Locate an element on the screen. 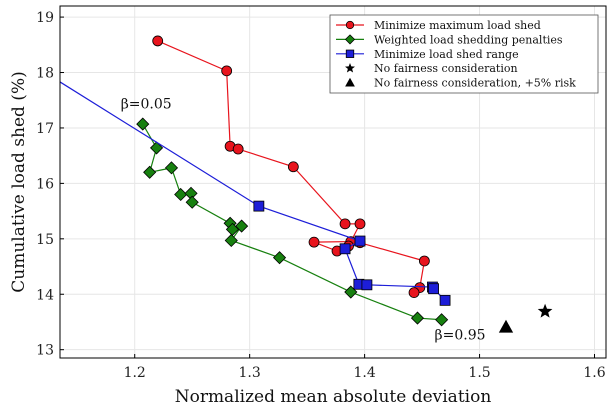  legend-label: Minimize load shed range is located at coordinates (446, 54).